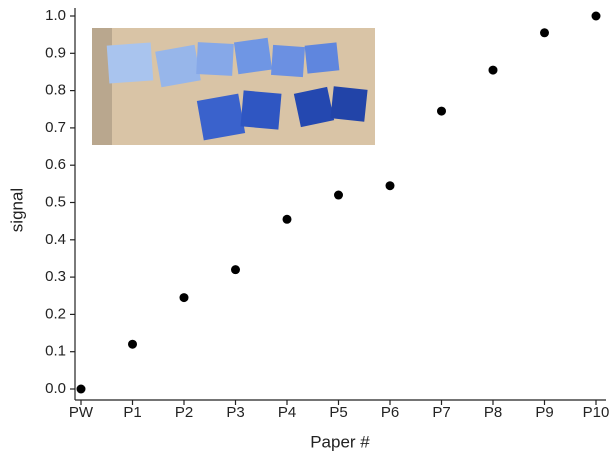  What do you see at coordinates (16, 210) in the screenshot?
I see `y-axis-label: signal` at bounding box center [16, 210].